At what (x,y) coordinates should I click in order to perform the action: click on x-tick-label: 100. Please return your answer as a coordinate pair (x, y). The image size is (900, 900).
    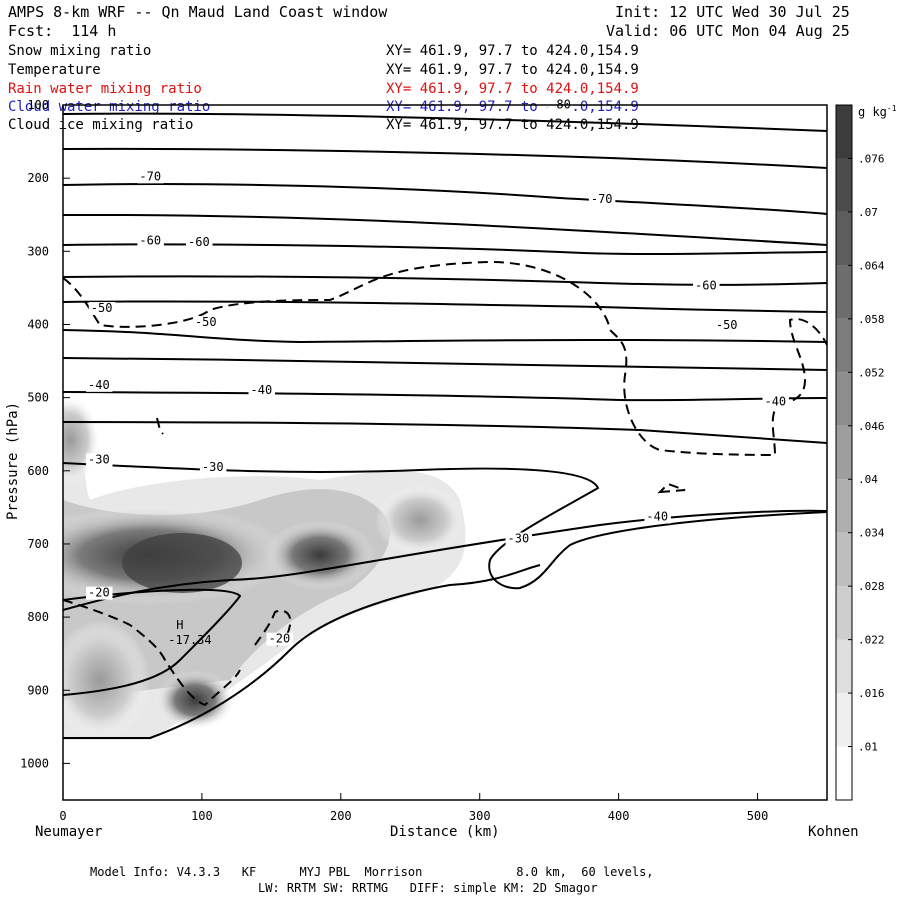
    Looking at the image, I should click on (202, 816).